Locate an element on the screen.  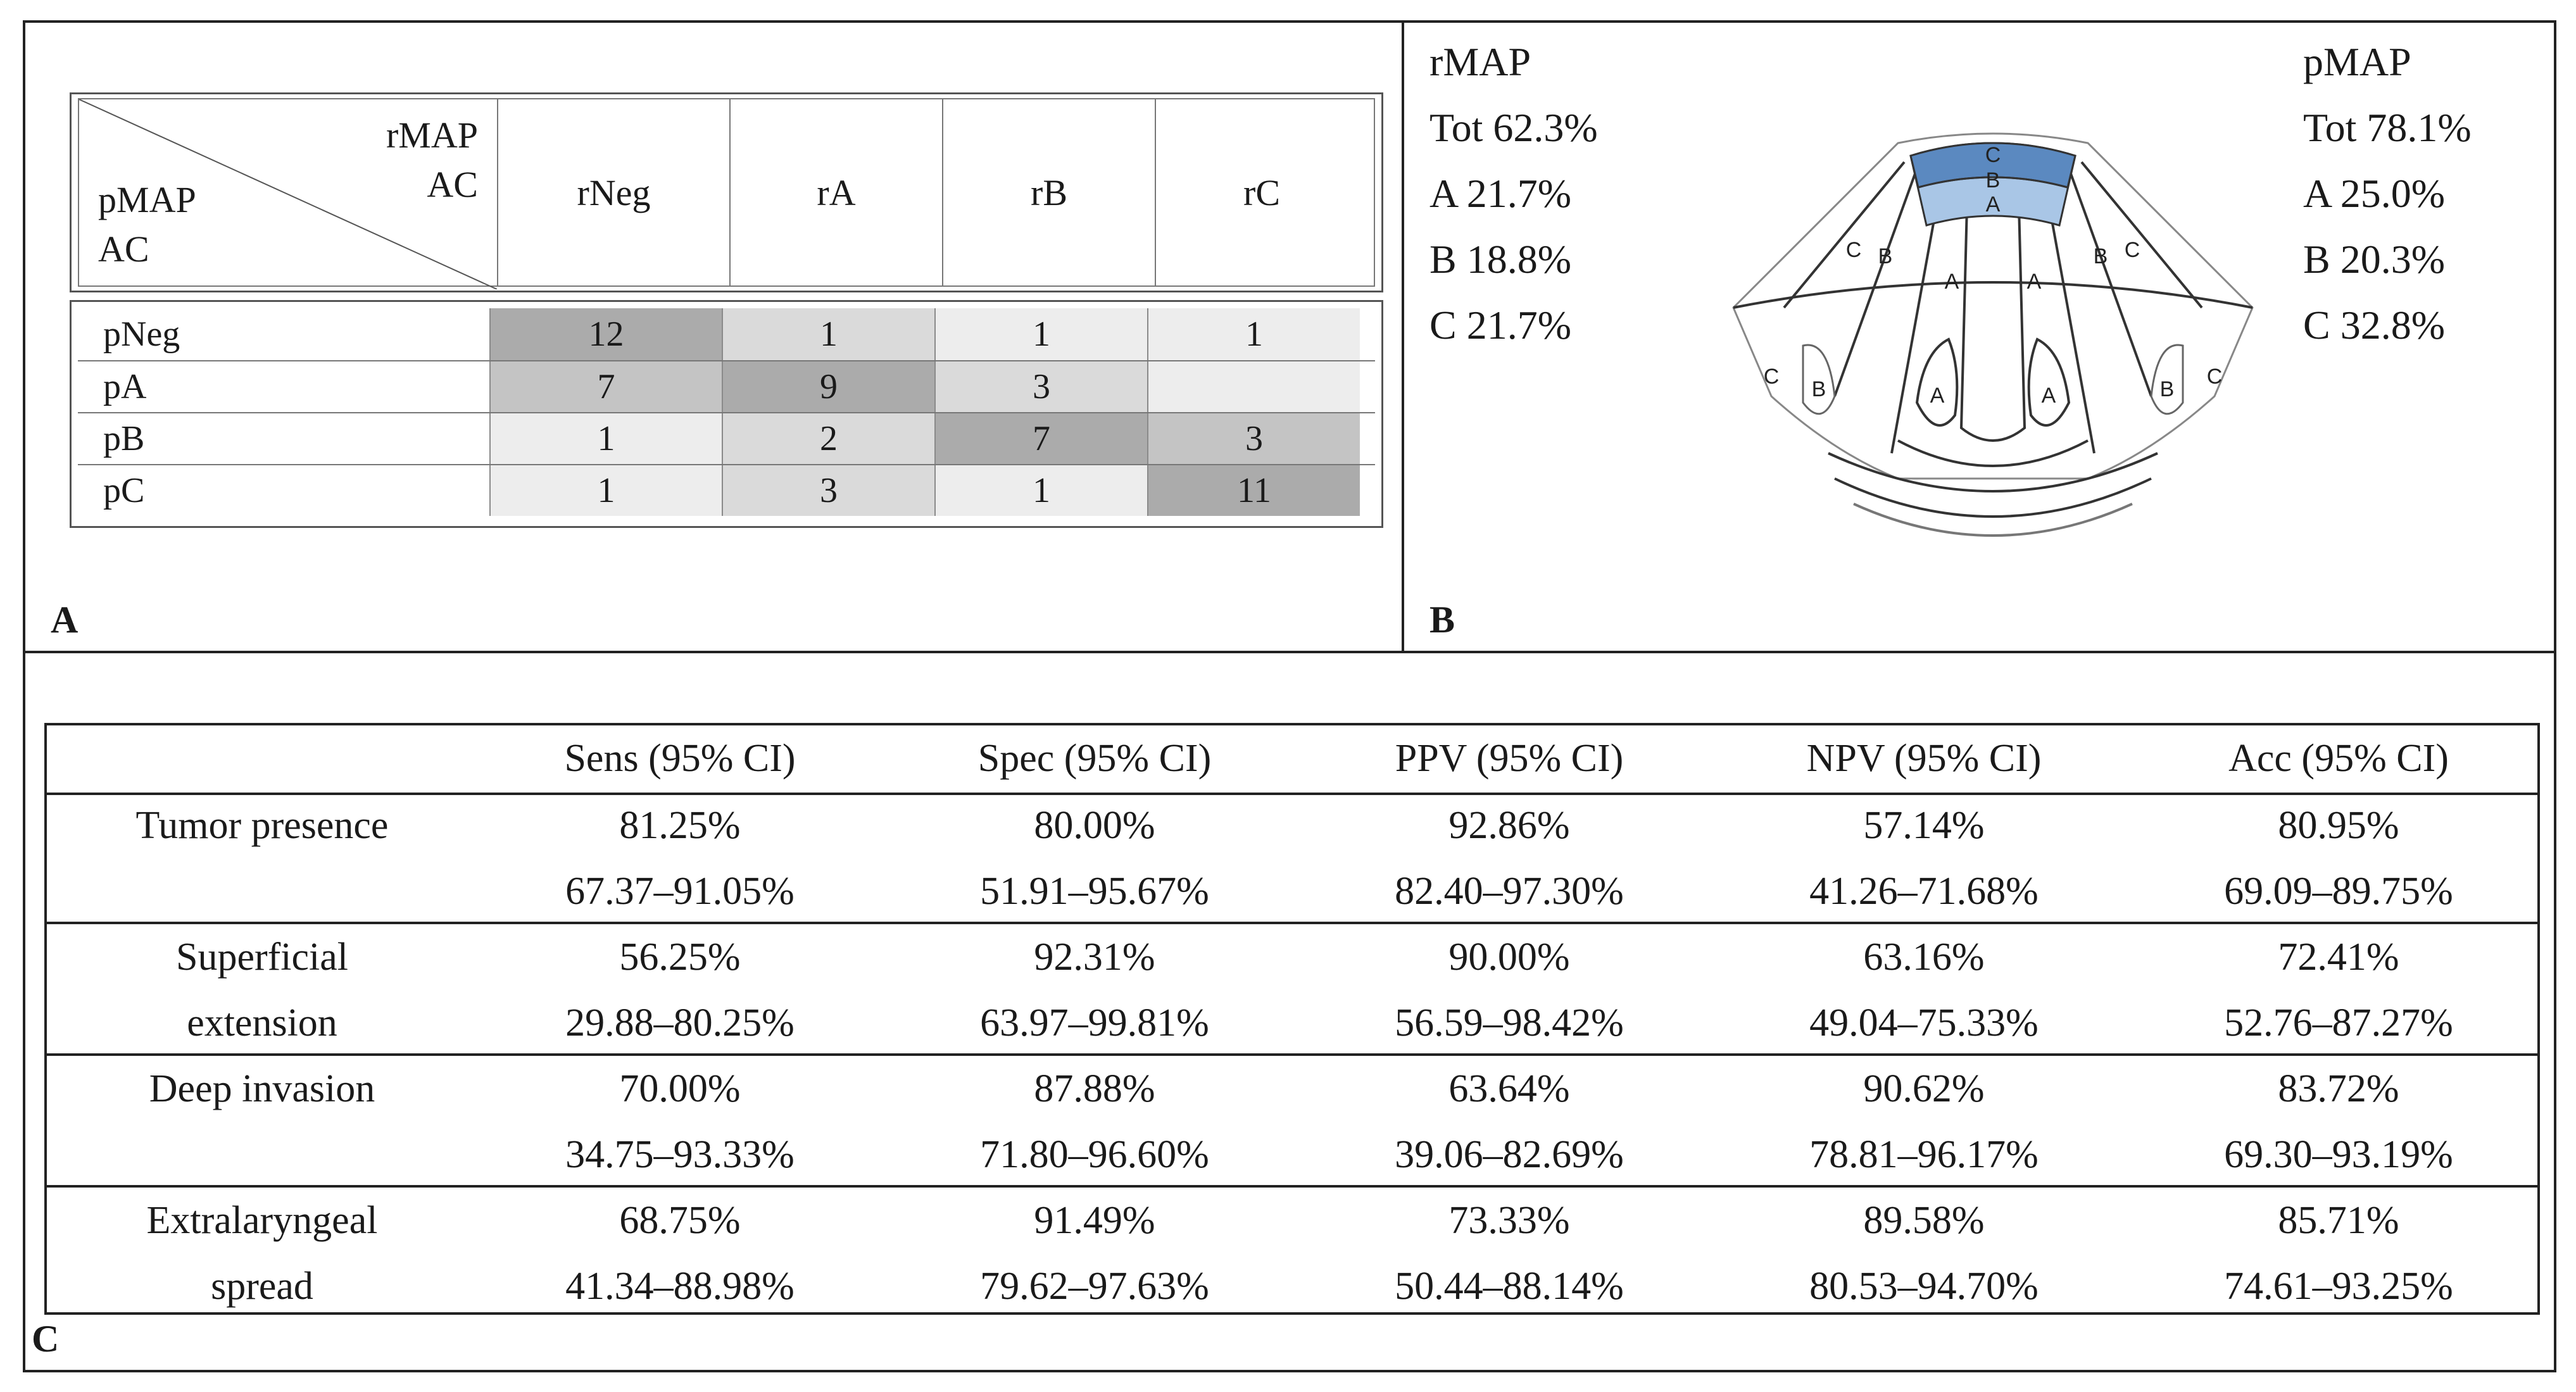
contingency-row: pA 7 9 3 is located at coordinates (726, 386).